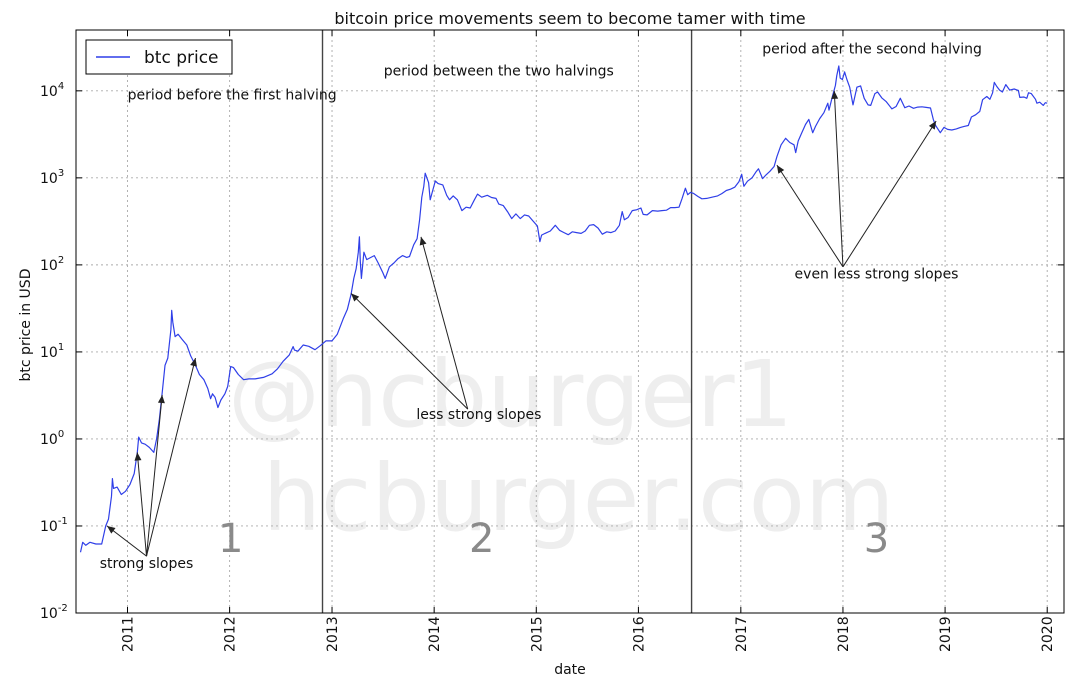  I want to click on watermark-text-0: @hcburger1, so click(510, 394).